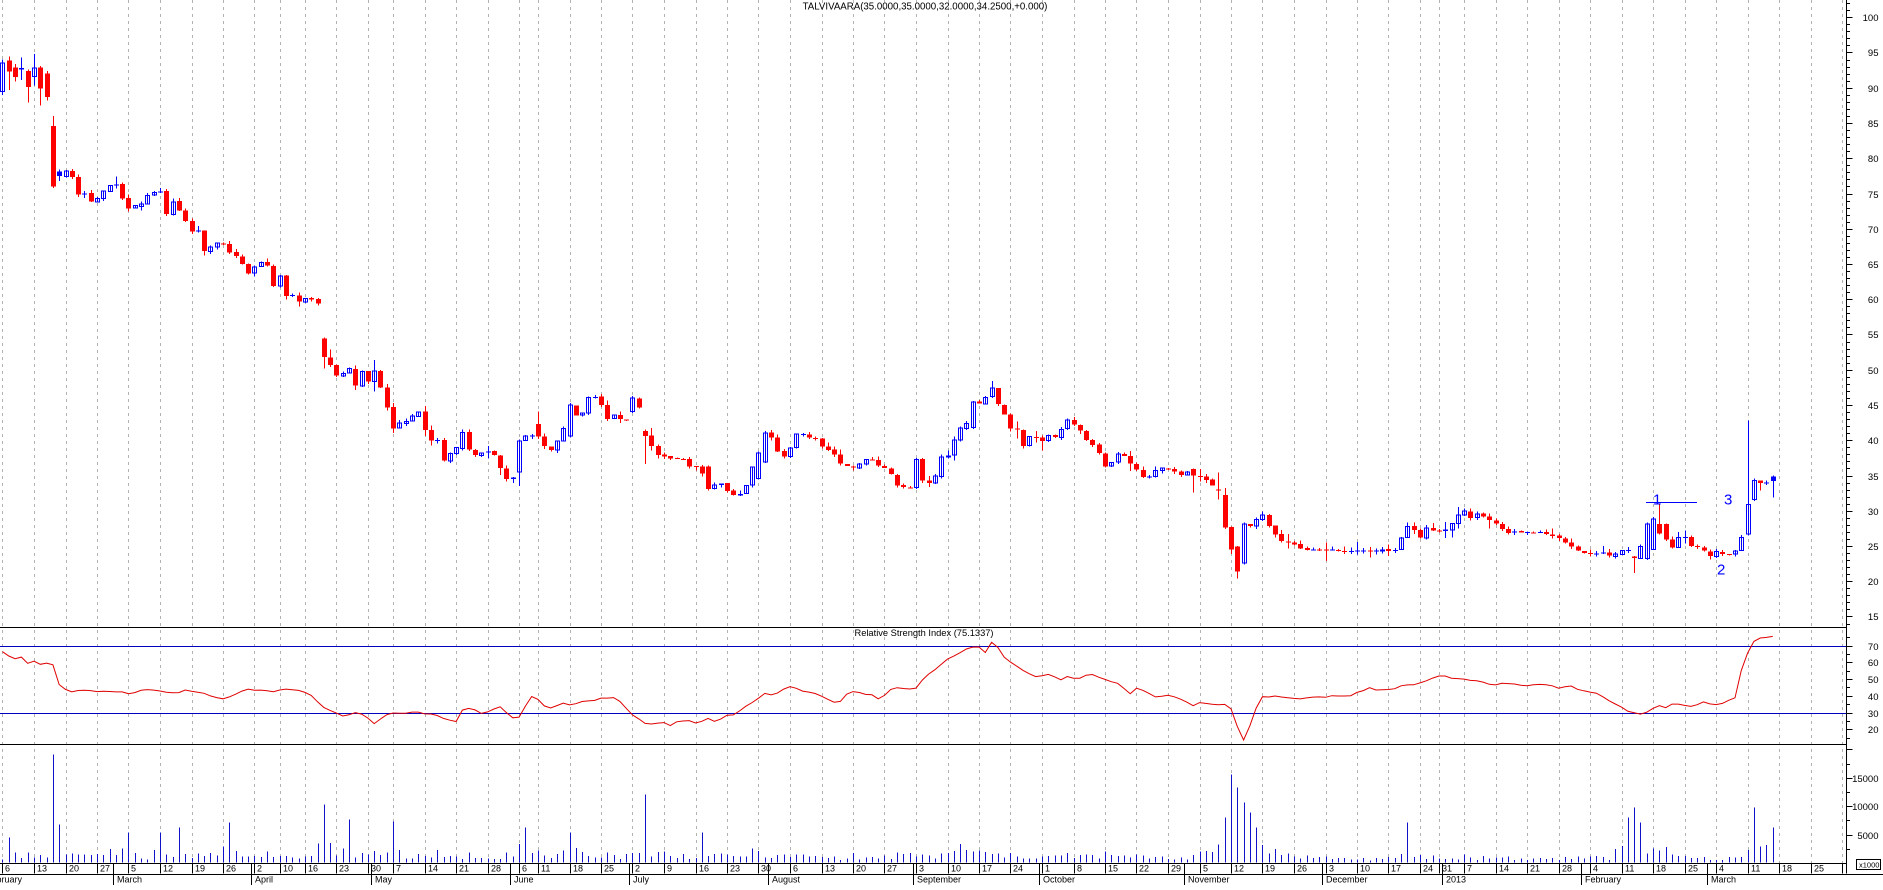 This screenshot has width=1883, height=890. What do you see at coordinates (1873, 89) in the screenshot?
I see `svg-text: 90` at bounding box center [1873, 89].